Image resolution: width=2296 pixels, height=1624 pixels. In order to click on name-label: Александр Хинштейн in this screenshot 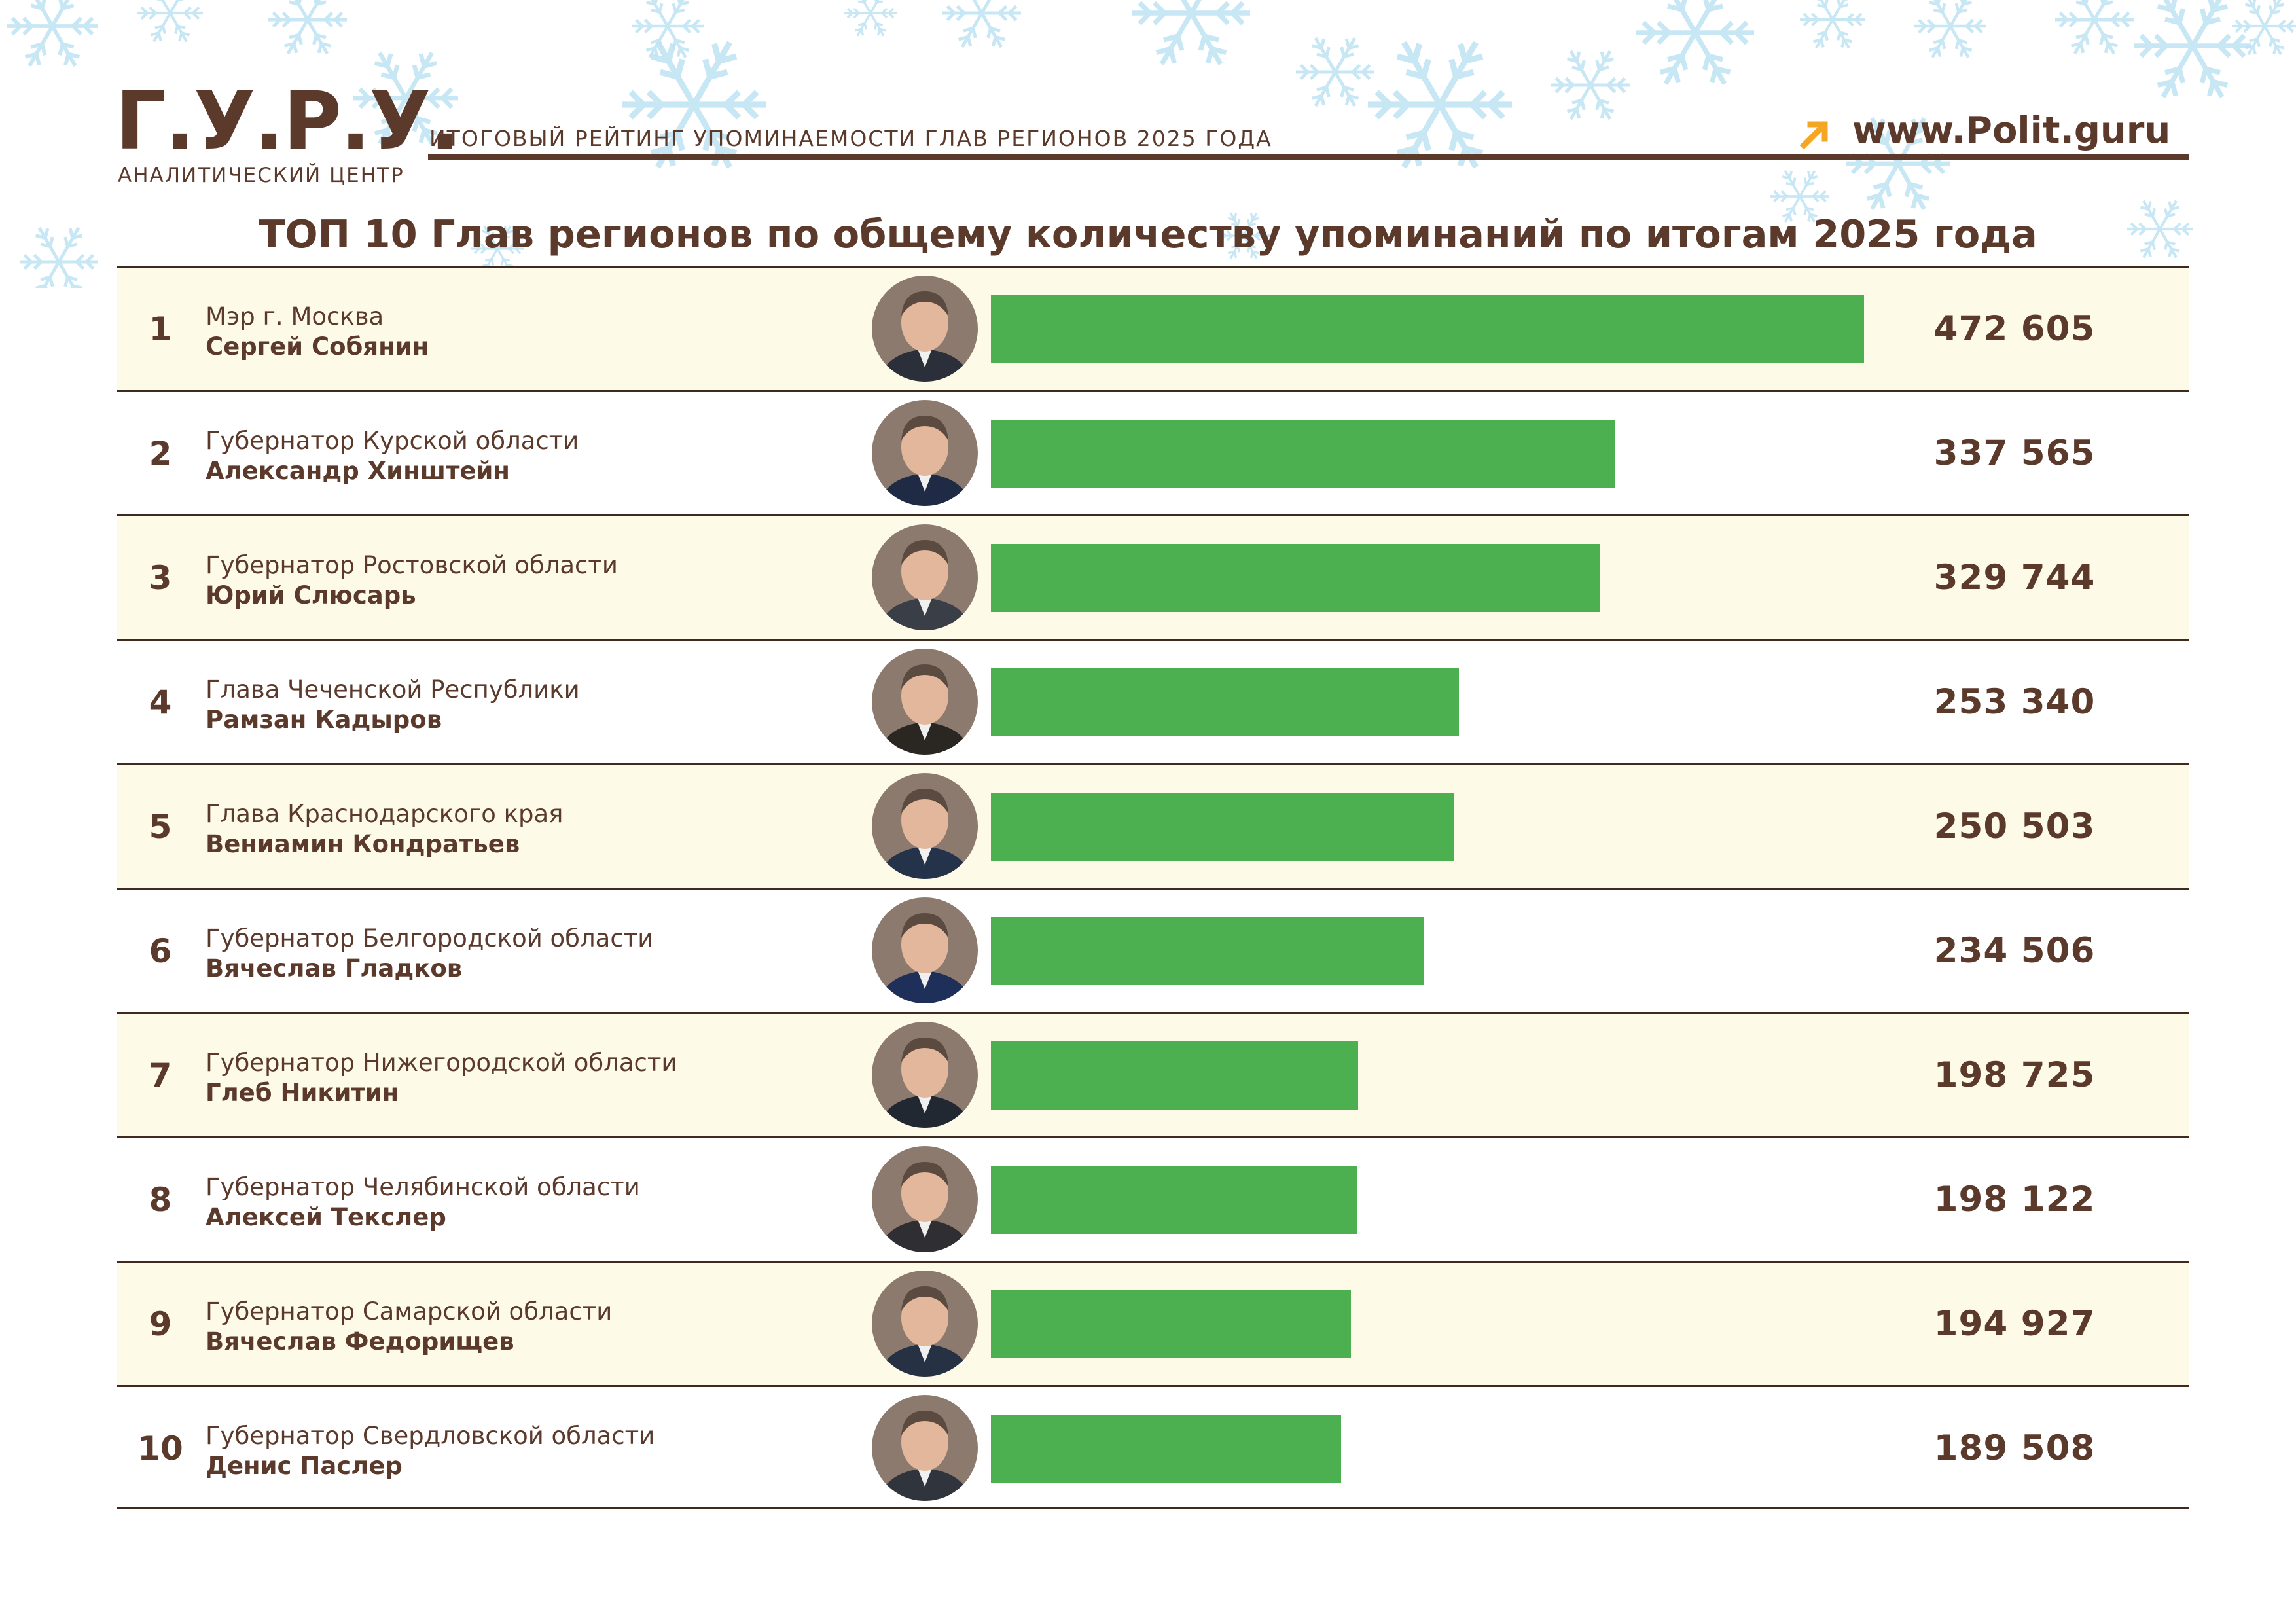, I will do `click(358, 471)`.